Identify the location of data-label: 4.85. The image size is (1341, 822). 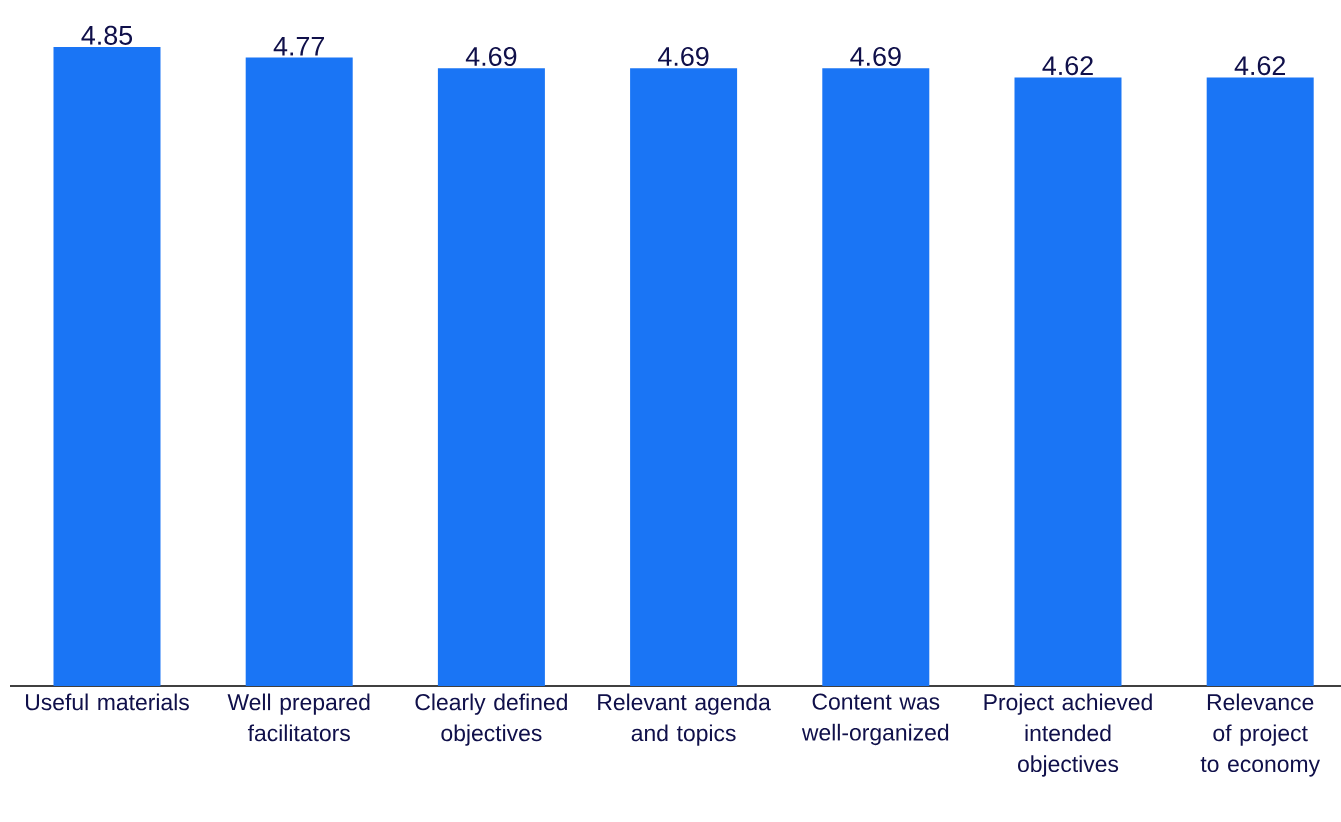
(107, 35).